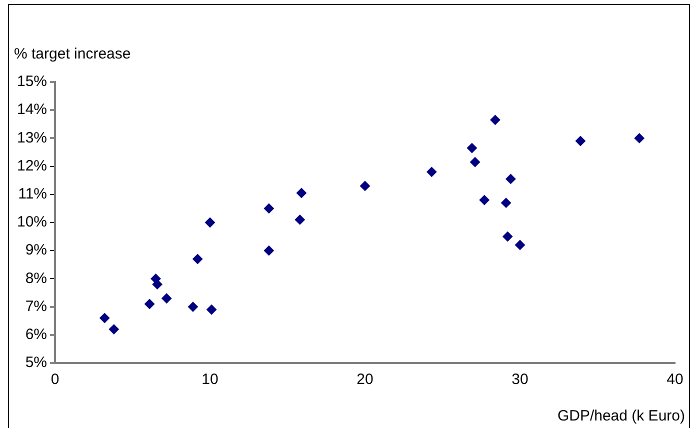  Describe the element at coordinates (36, 278) in the screenshot. I see `y-tick-label: 8%` at that location.